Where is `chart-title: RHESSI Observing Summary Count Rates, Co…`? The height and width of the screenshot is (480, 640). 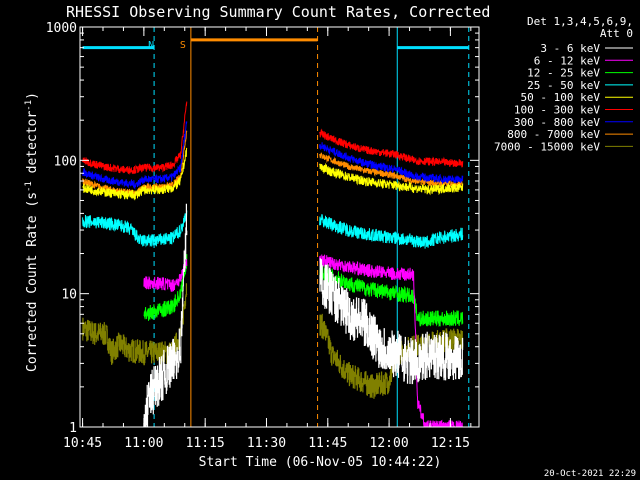
chart-title: RHESSI Observing Summary Count Rates, Co… is located at coordinates (278, 12).